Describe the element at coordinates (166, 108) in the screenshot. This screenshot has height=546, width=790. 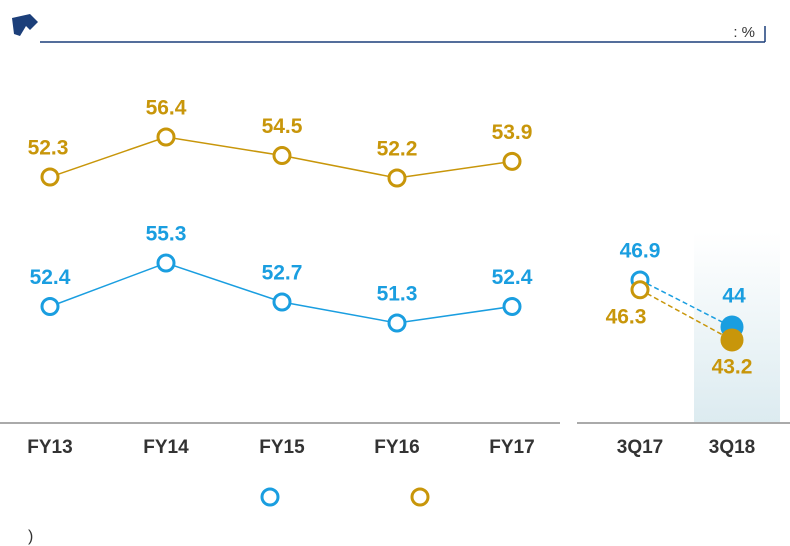
I see `data-label: 56.4` at that location.